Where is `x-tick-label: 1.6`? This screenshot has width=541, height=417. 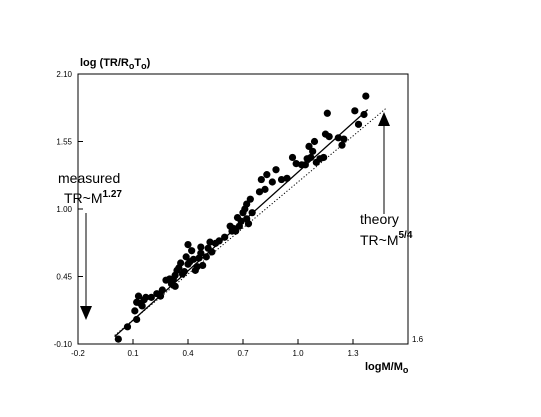 x-tick-label: 1.6 is located at coordinates (418, 339).